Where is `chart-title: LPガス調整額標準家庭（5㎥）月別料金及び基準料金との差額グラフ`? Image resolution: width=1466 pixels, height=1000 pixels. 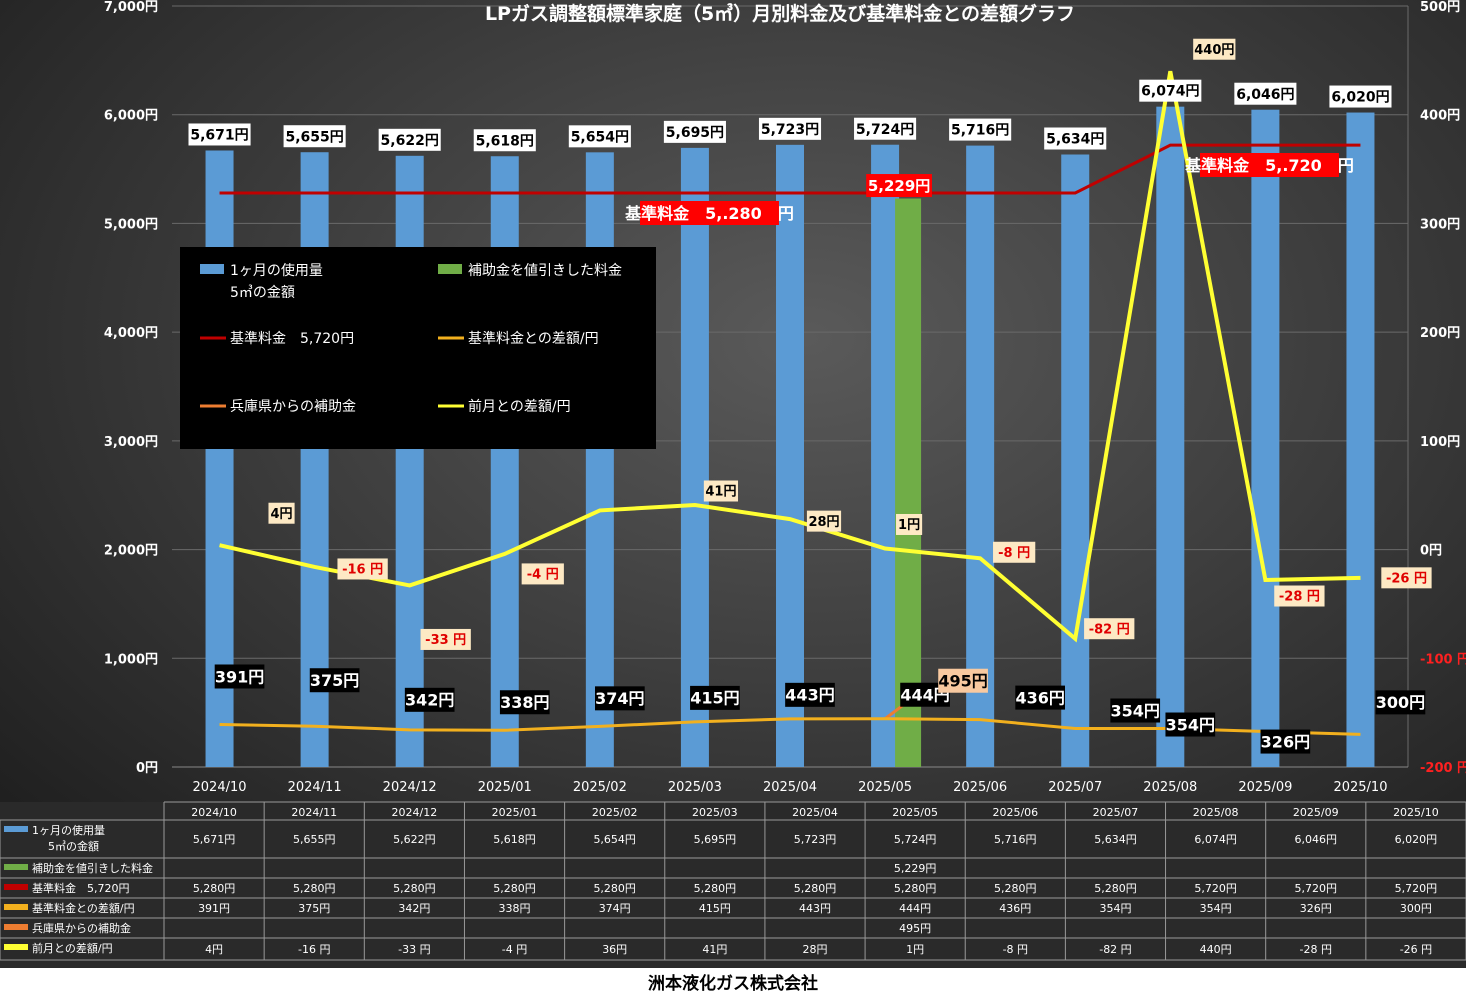 chart-title: LPガス調整額標準家庭（5㎥）月別料金及び基準料金との差額グラフ is located at coordinates (780, 13).